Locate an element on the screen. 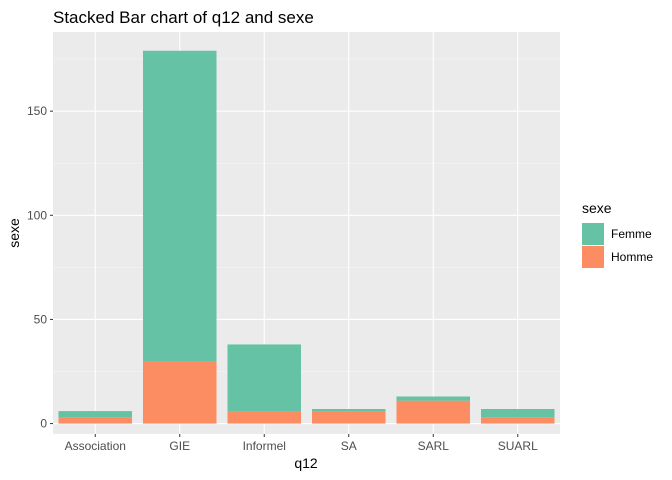 This screenshot has height=480, width=672. chart-title: Stacked Bar chart of q12 and sexe is located at coordinates (183, 17).